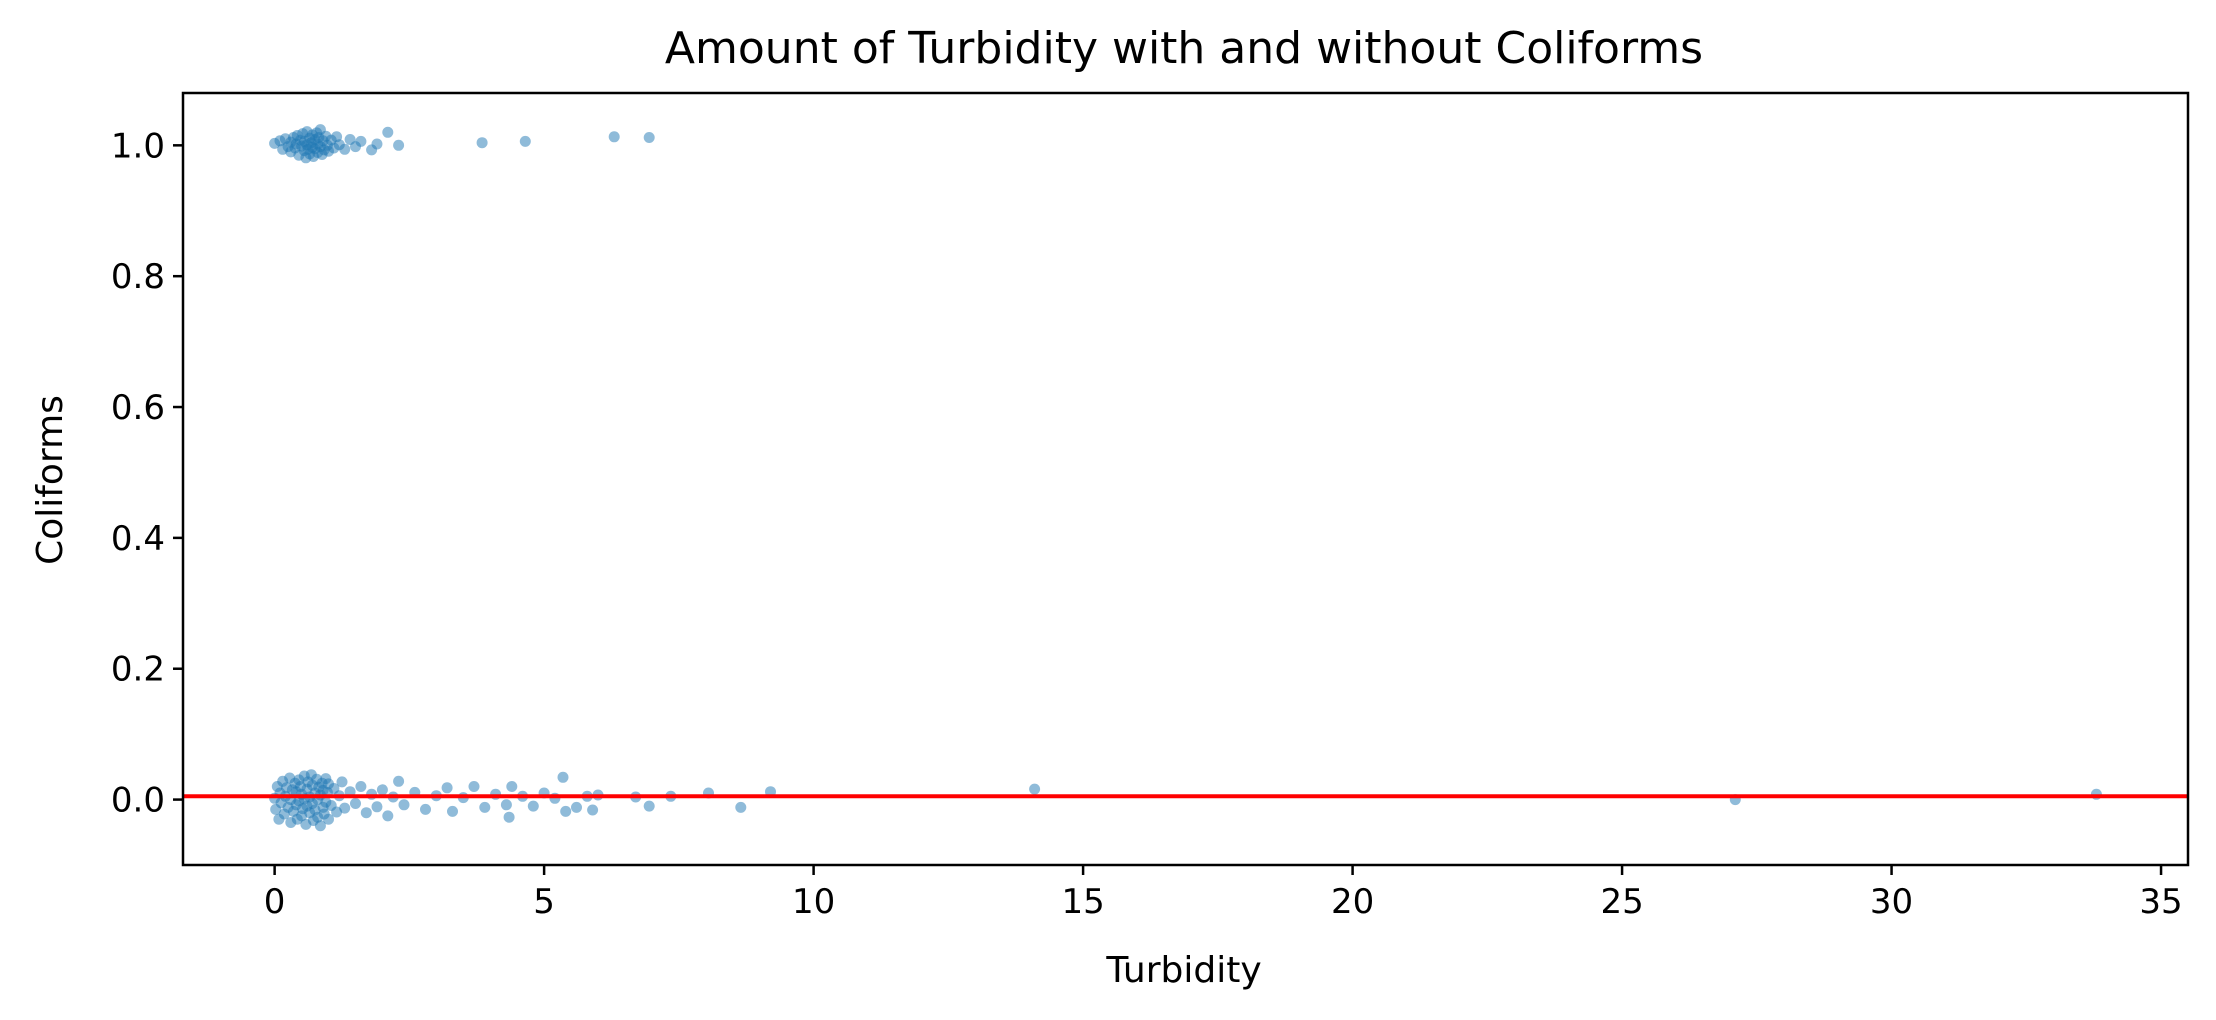 The image size is (2216, 1020). I want to click on x-tick-label: 25, so click(1621, 902).